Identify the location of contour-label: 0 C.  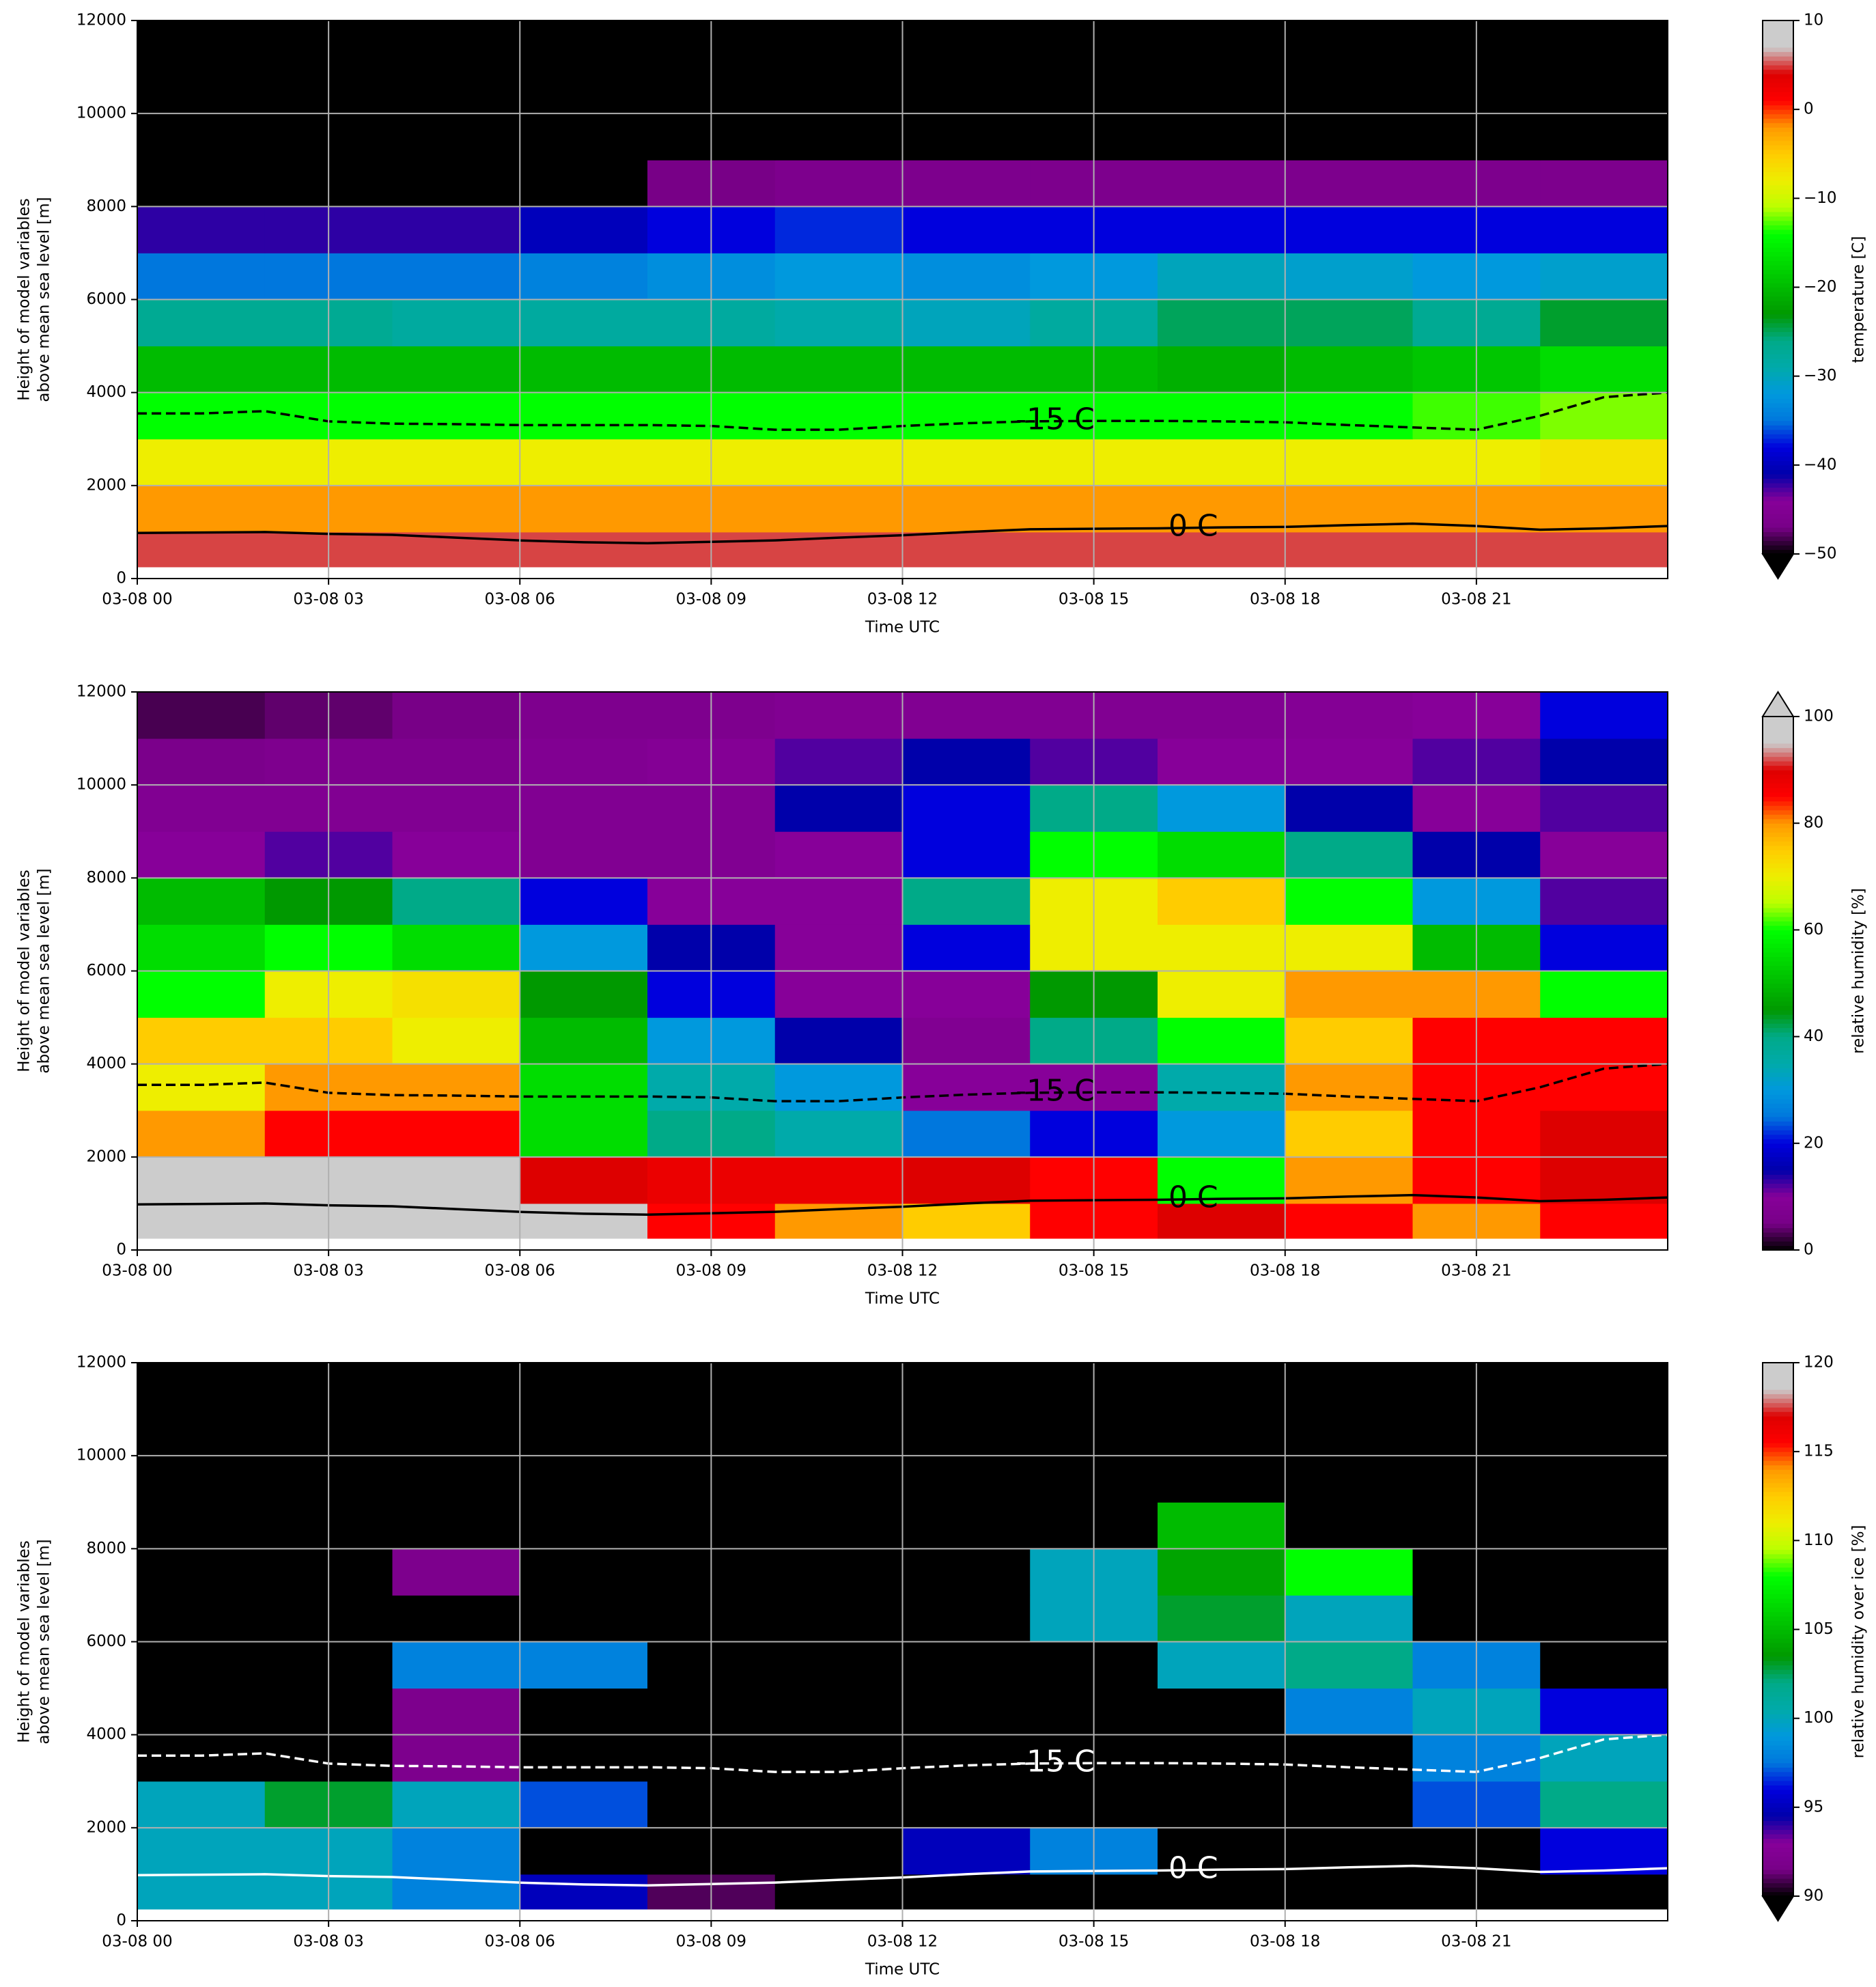
(1193, 1198).